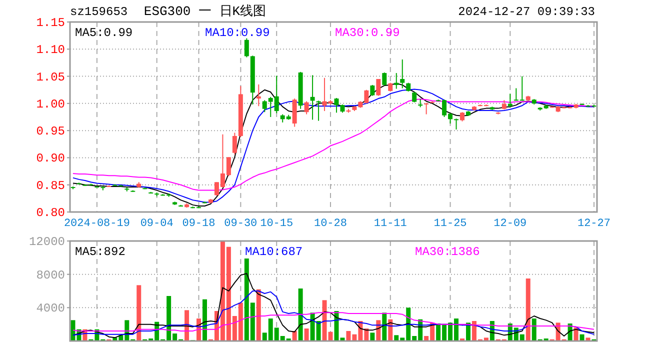  I want to click on chart-title: ESG300 一 日K线图, so click(205, 11).